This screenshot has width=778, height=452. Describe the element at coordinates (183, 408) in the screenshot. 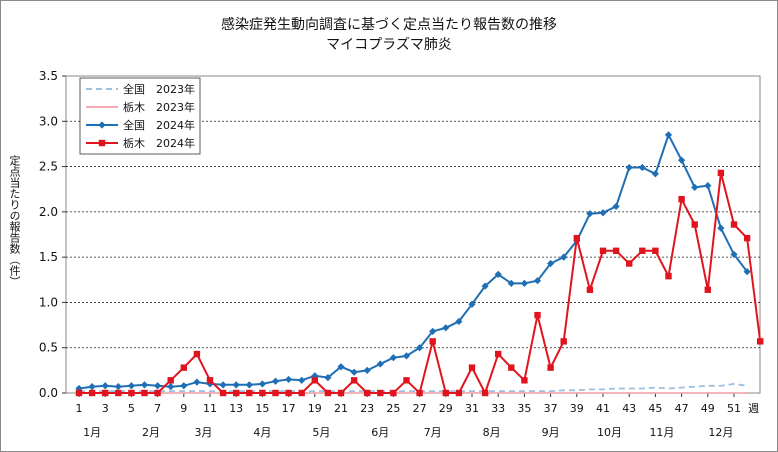

I see `x-tick-label: 9` at that location.